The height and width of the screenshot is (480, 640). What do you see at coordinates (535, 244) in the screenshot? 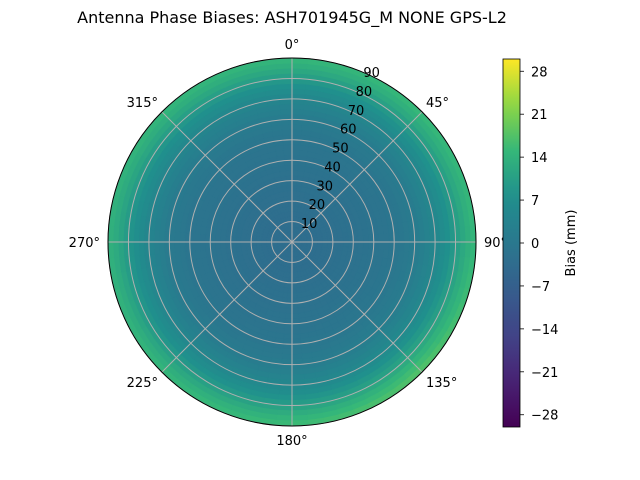
I see `colorbar-tick-label: 0` at bounding box center [535, 244].